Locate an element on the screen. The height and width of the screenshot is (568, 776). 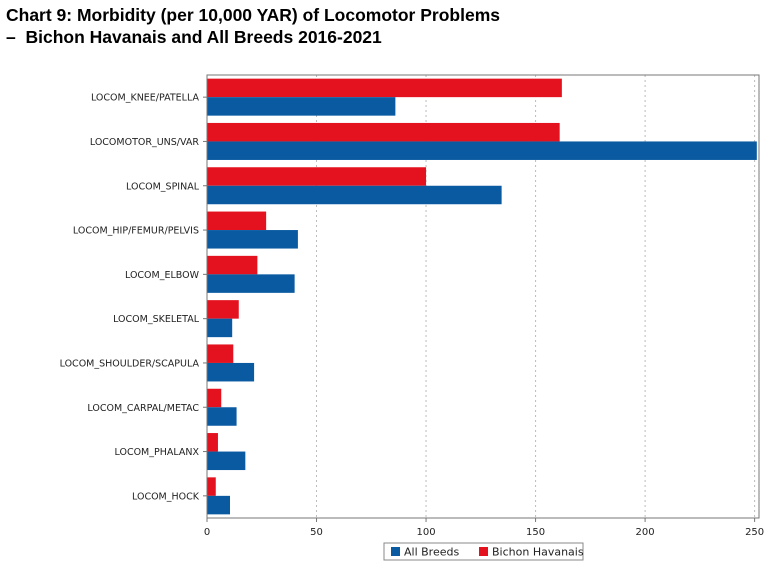
bar-all-breeds-locom-knee-patella is located at coordinates (301, 106).